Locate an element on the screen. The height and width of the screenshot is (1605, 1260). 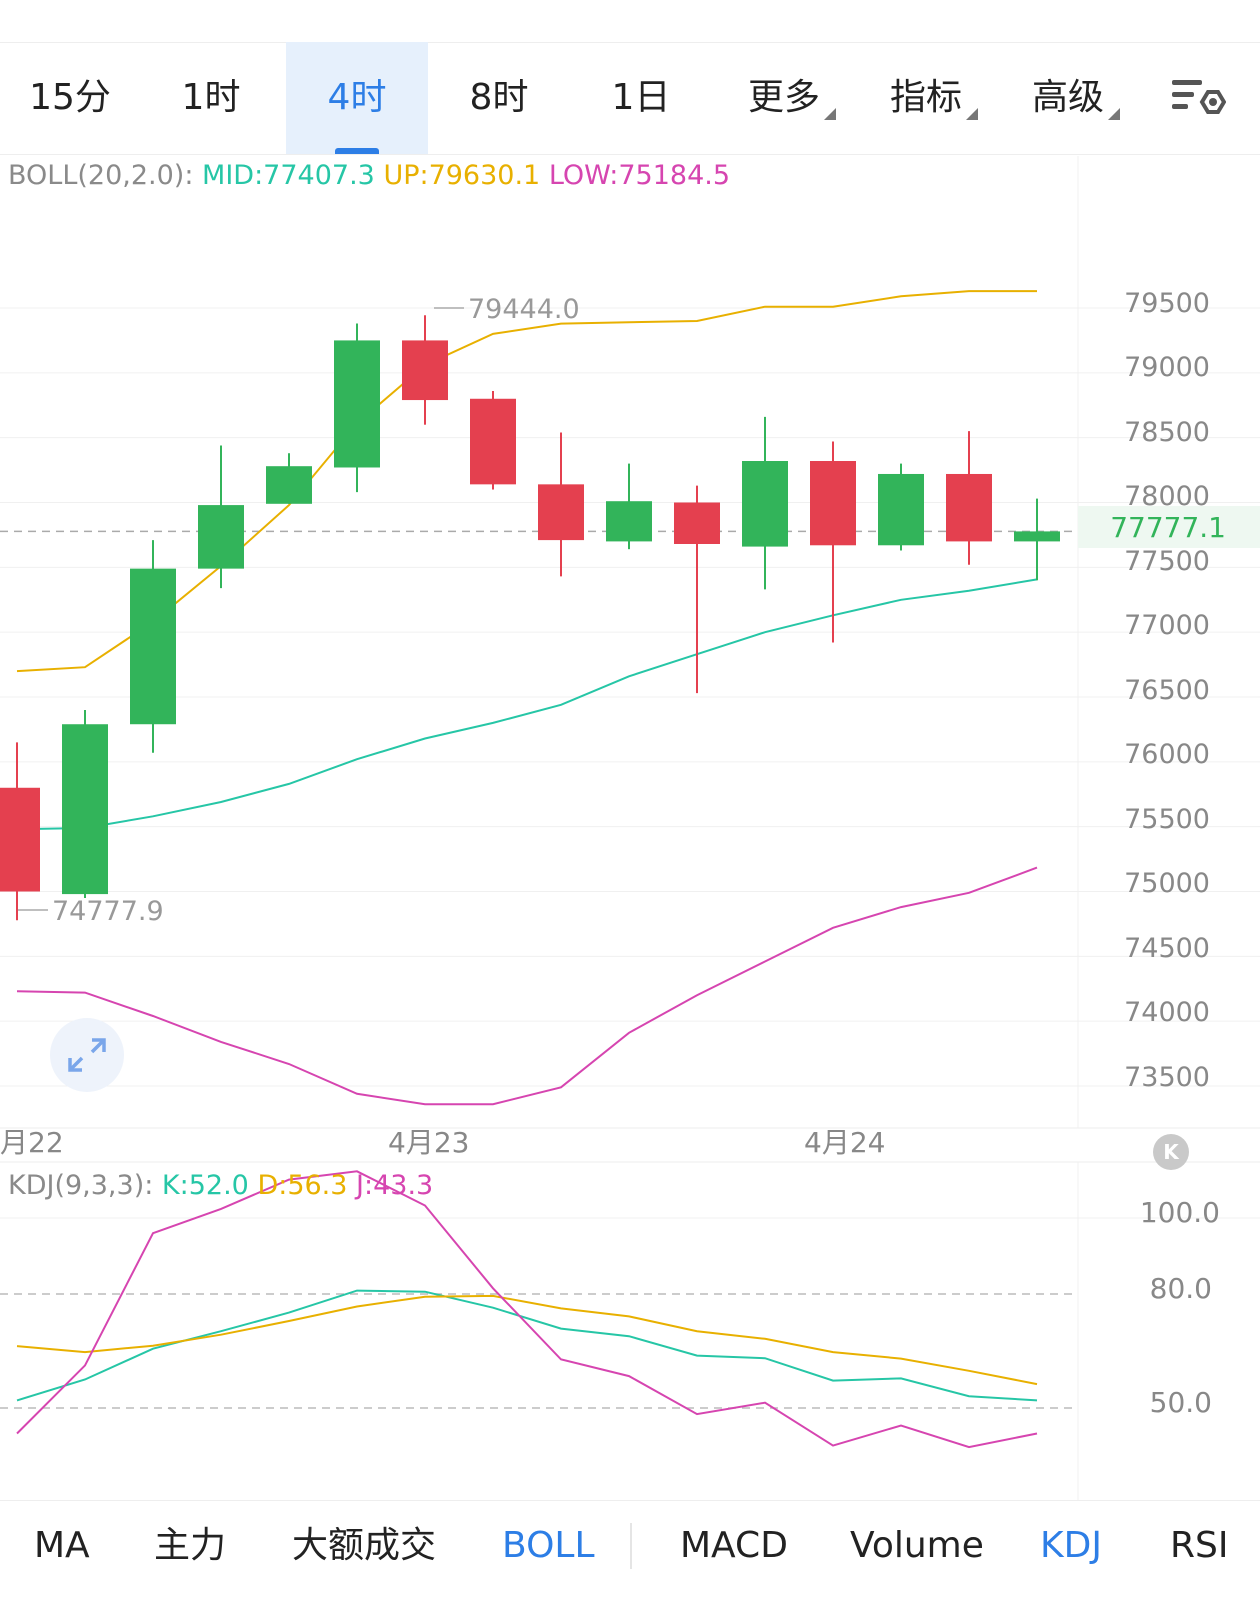
fullscreen-button is located at coordinates (87, 1055).